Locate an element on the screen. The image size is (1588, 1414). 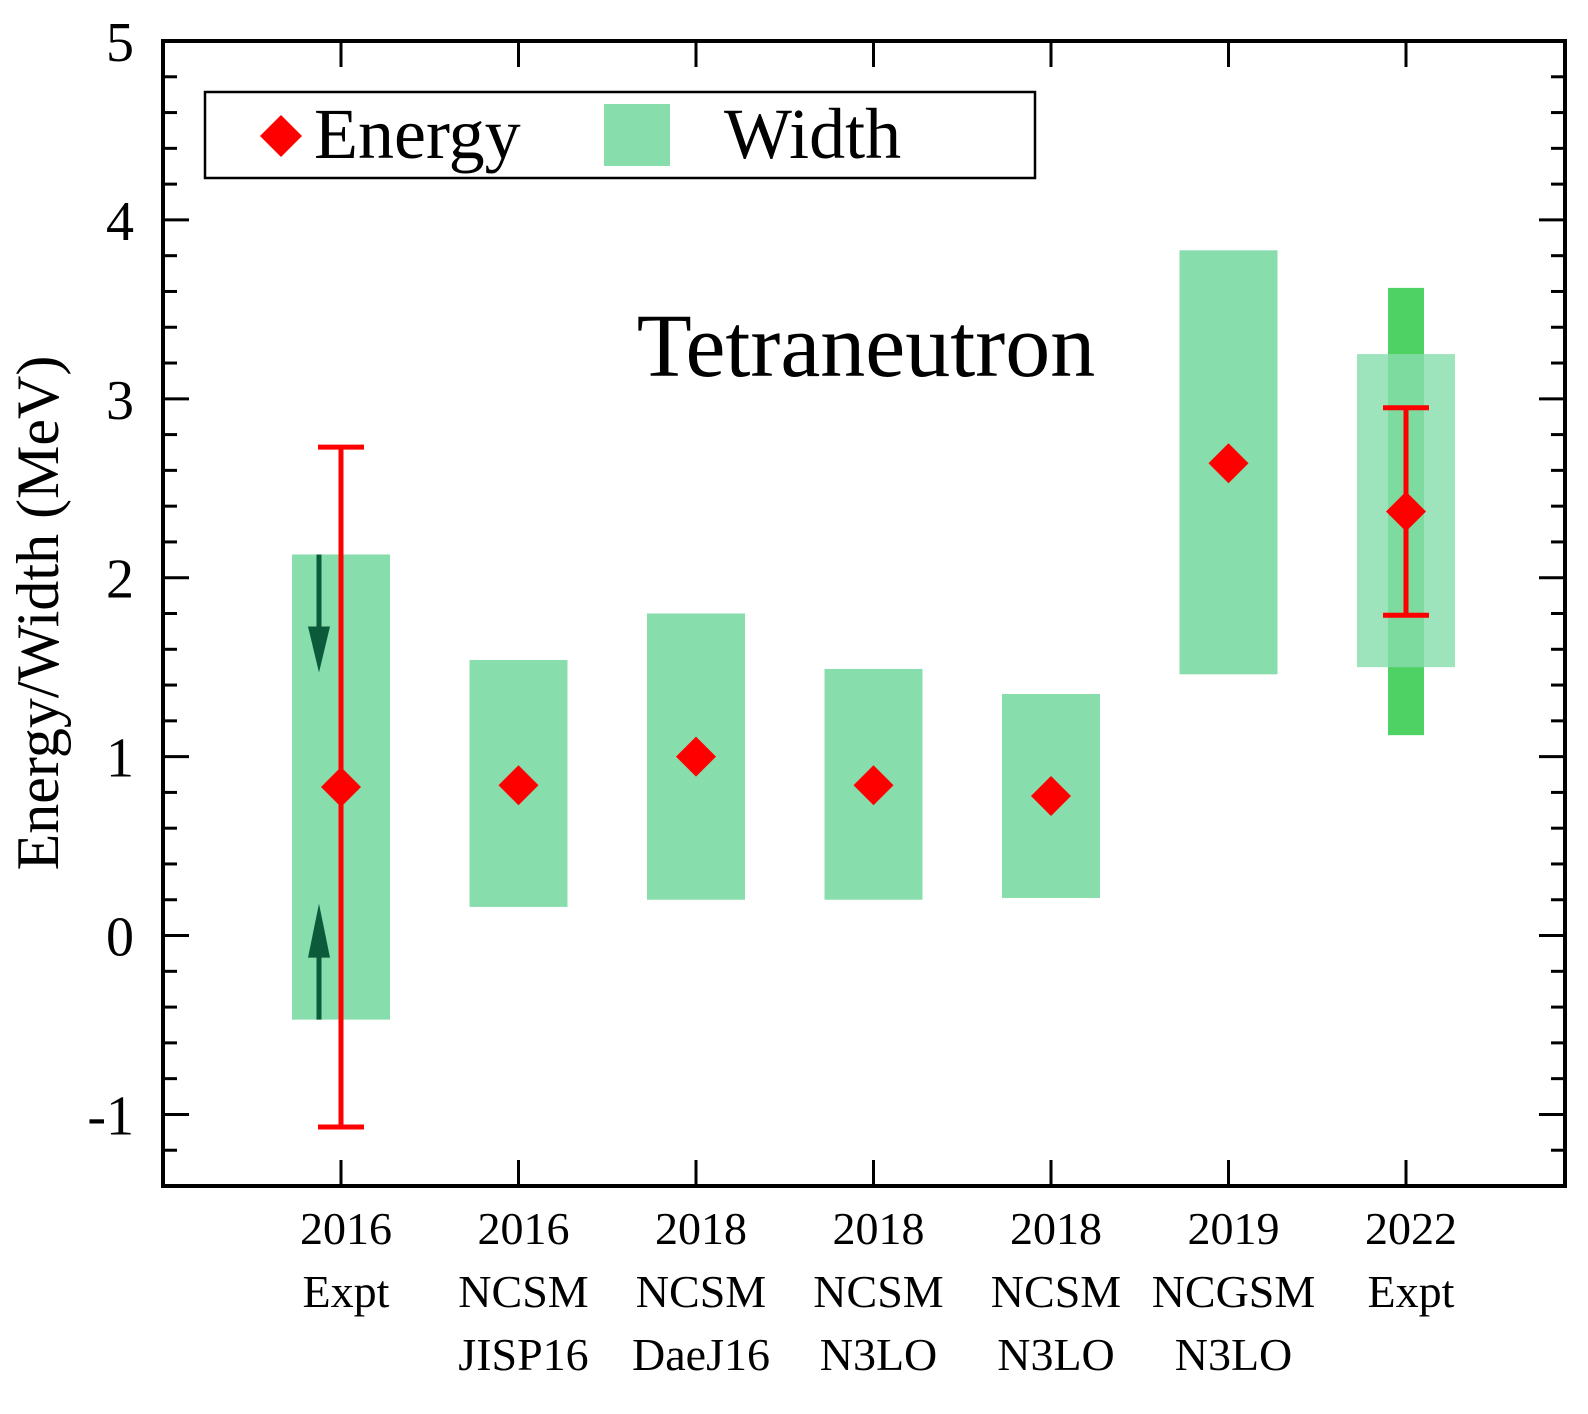
category-label-0-line-0: 2016 is located at coordinates (346, 1228).